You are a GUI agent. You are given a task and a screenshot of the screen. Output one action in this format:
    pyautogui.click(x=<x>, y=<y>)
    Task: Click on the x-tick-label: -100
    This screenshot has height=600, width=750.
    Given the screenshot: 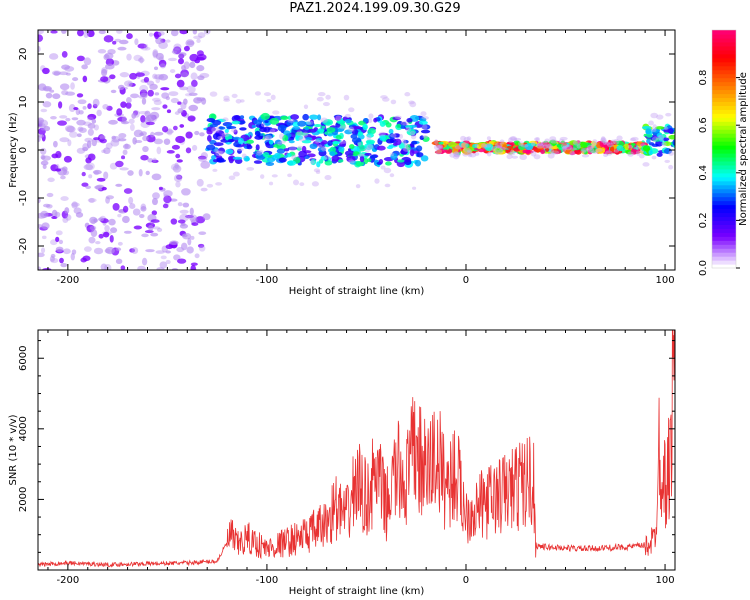 What is the action you would take?
    pyautogui.click(x=267, y=580)
    